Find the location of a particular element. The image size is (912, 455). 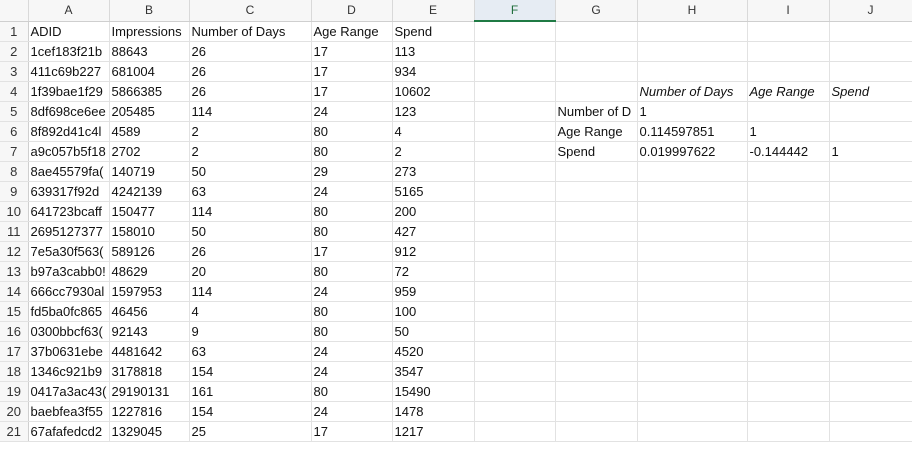

cell-c17: 63 is located at coordinates (250, 351).